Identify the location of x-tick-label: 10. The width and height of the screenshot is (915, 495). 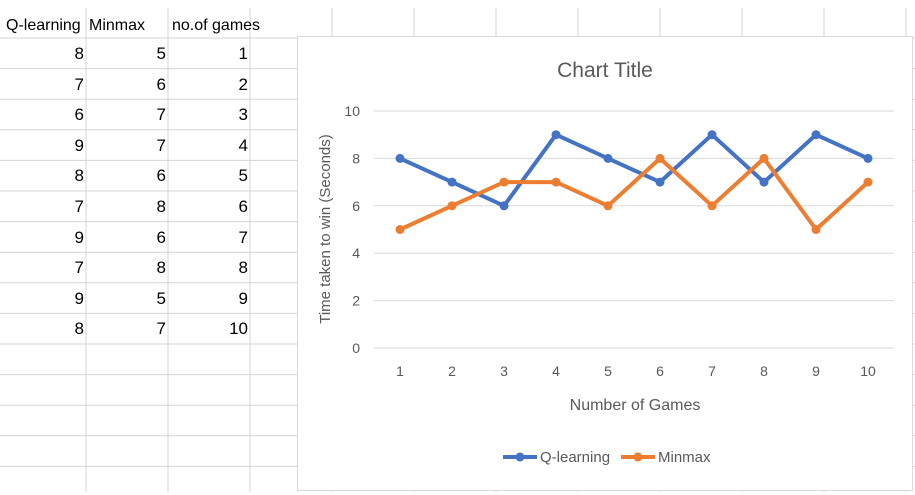
(868, 371).